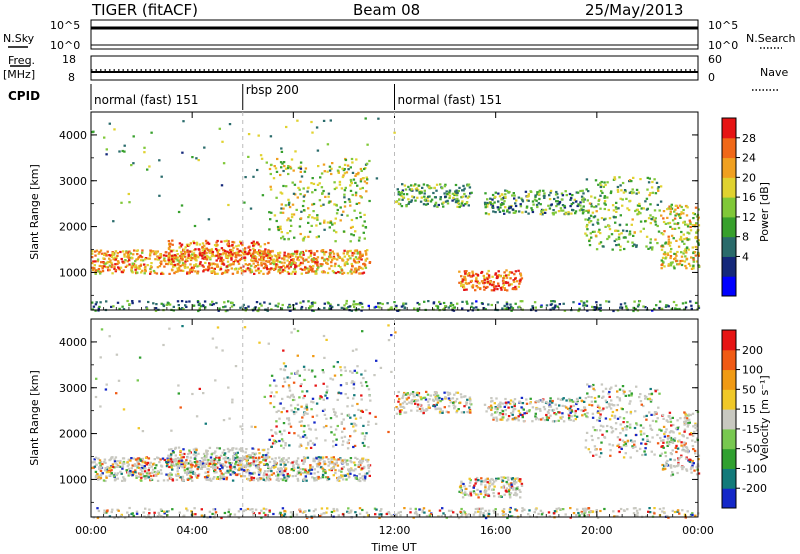 The image size is (800, 554). I want to click on freq-unit: [MHz], so click(19, 74).